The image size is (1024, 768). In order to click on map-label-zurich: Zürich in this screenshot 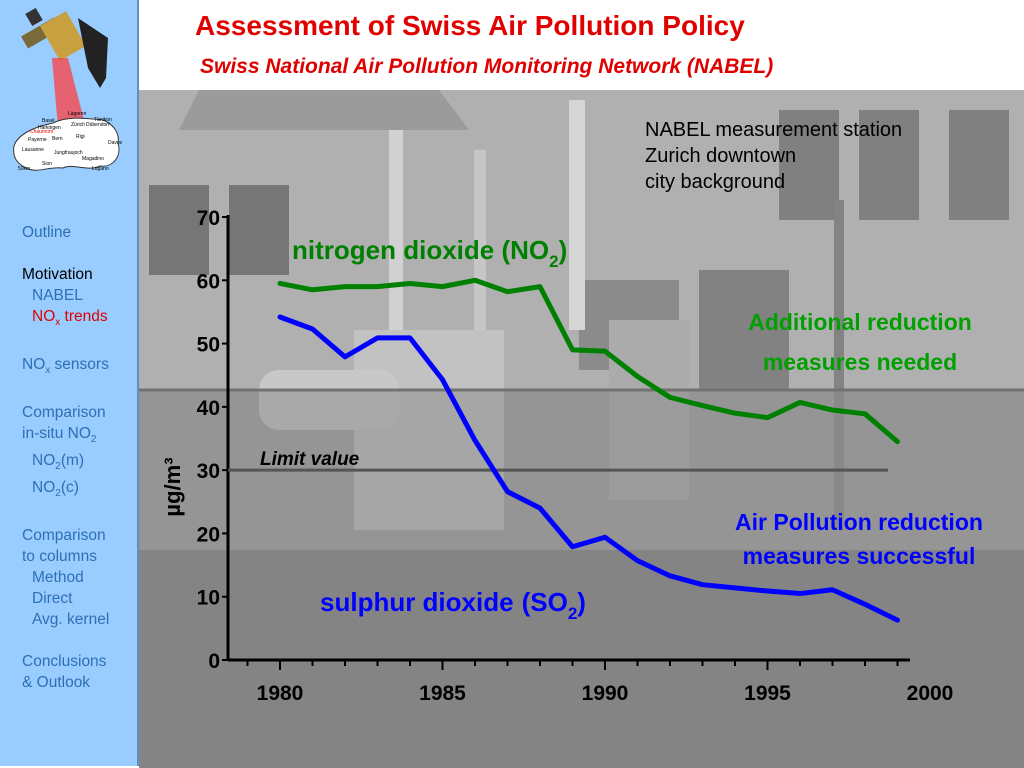, I will do `click(78, 125)`.